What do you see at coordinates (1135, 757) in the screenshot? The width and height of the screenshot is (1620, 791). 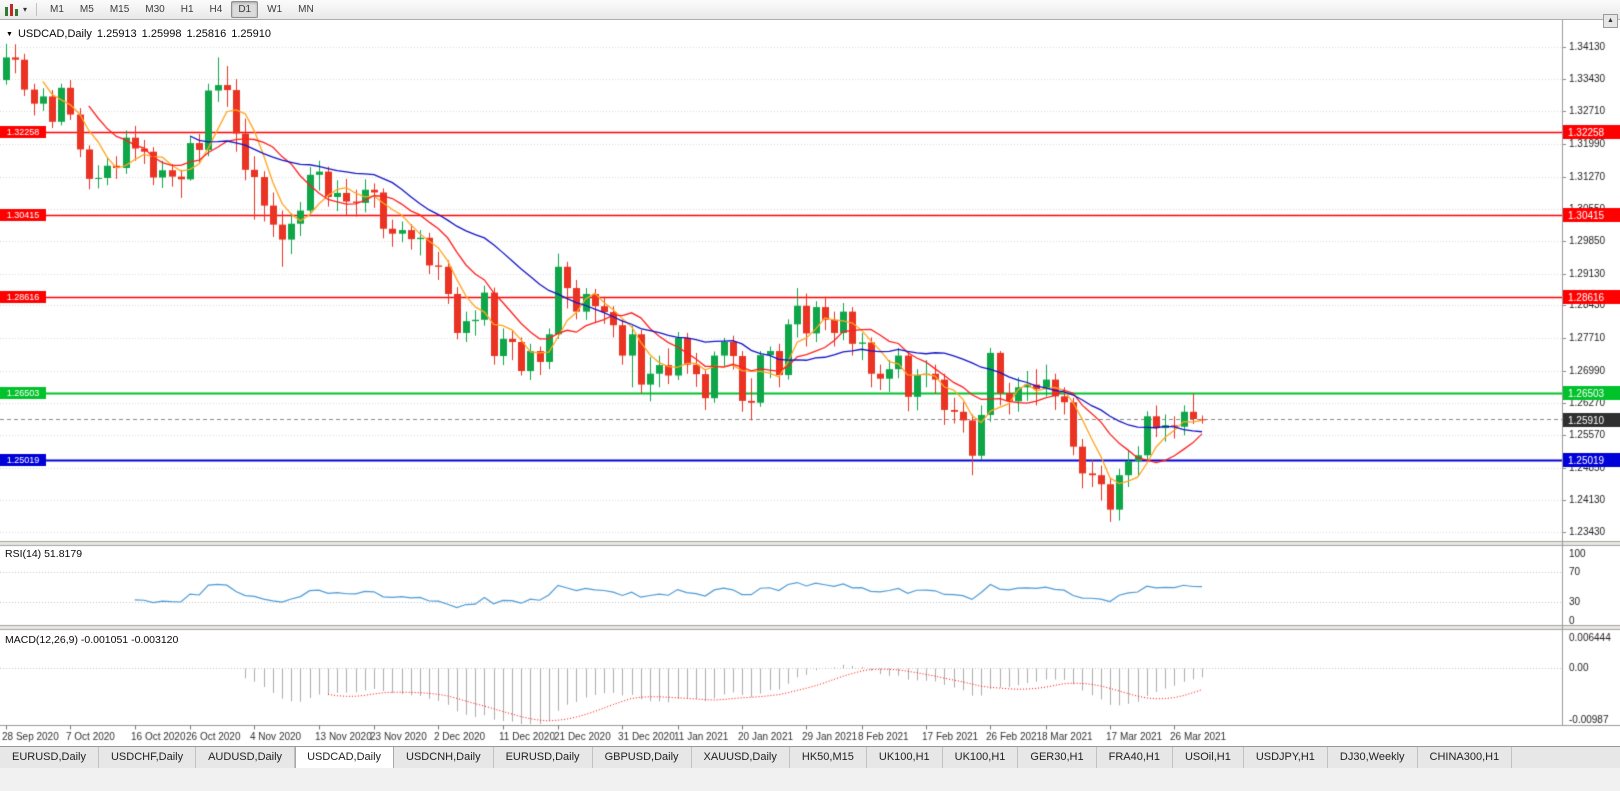 I see `tab-fra40-h1: FRA40,H1` at bounding box center [1135, 757].